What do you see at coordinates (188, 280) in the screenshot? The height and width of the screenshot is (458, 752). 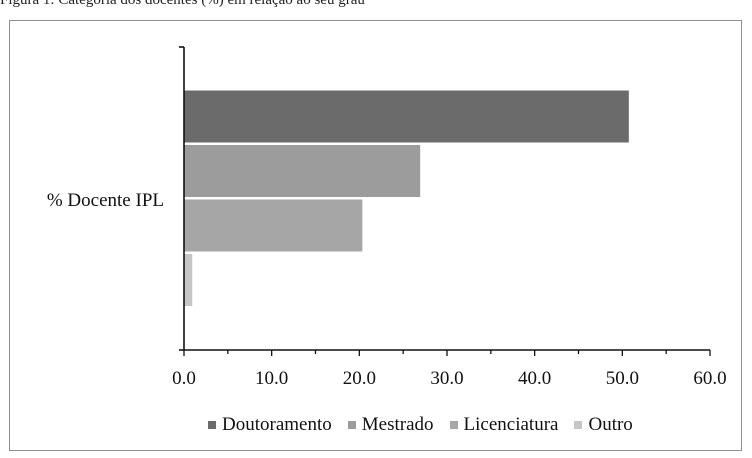 I see `bar-outro` at bounding box center [188, 280].